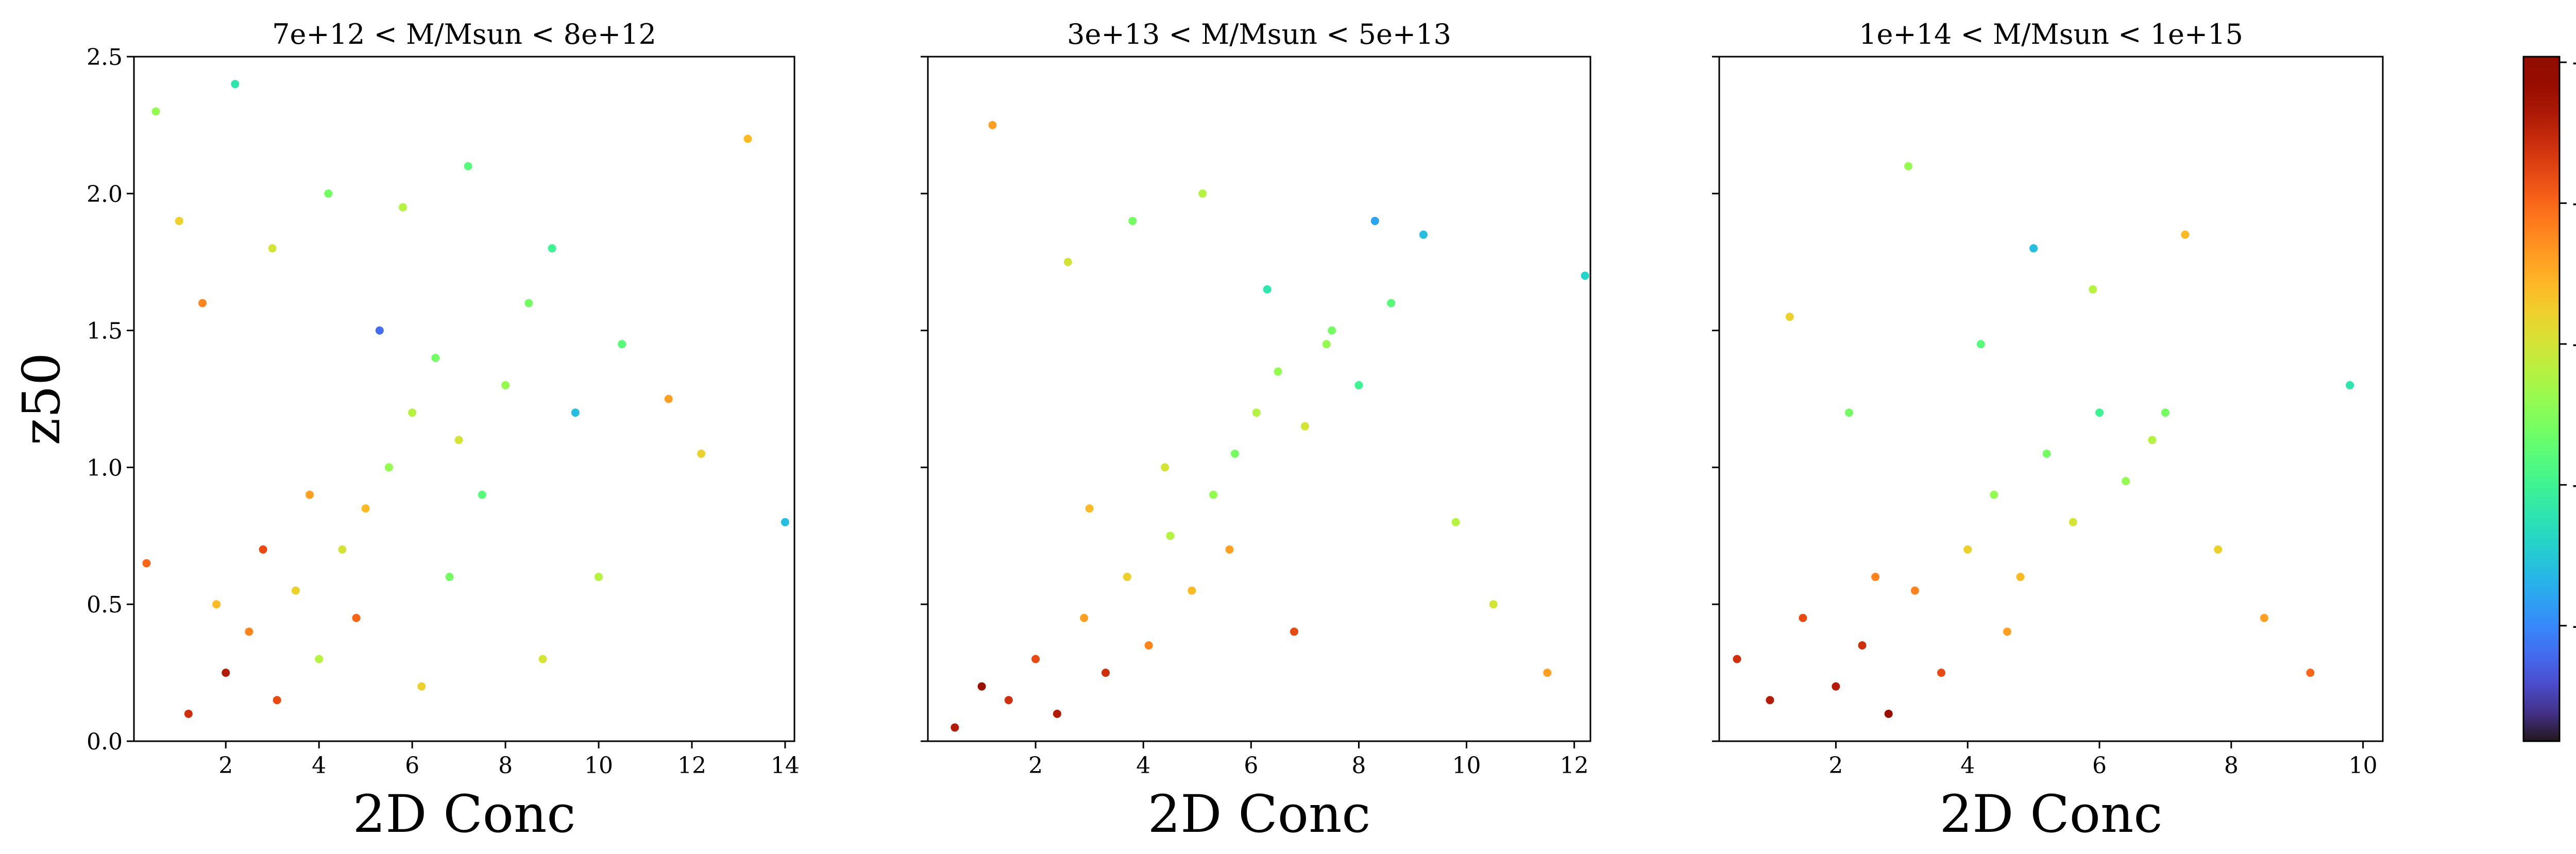  Describe the element at coordinates (41, 400) in the screenshot. I see `y-axis-label: z50` at that location.